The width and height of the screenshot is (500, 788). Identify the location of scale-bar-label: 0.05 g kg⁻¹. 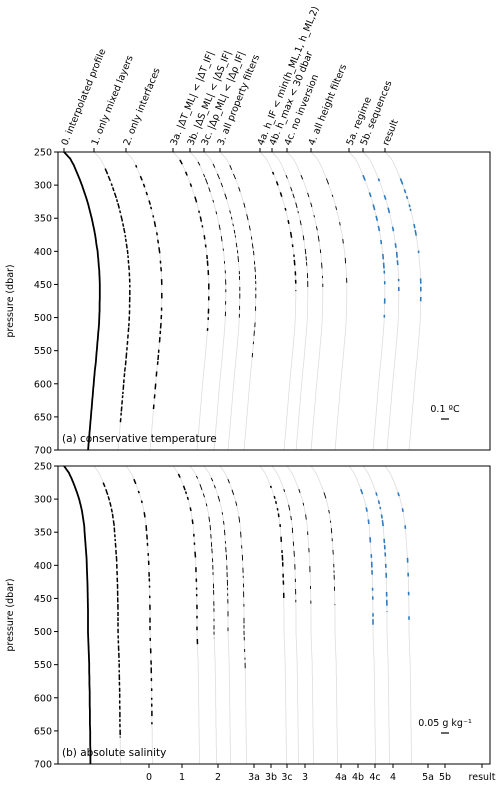
(445, 723).